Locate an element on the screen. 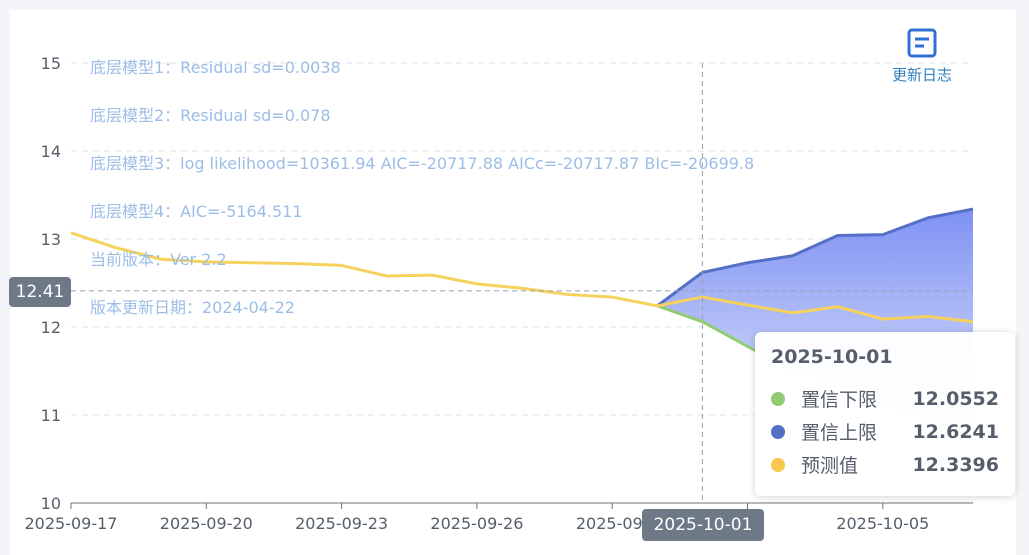 This screenshot has width=1029, height=555. tooltip-row-lower: 置信下限 12.0552 is located at coordinates (885, 398).